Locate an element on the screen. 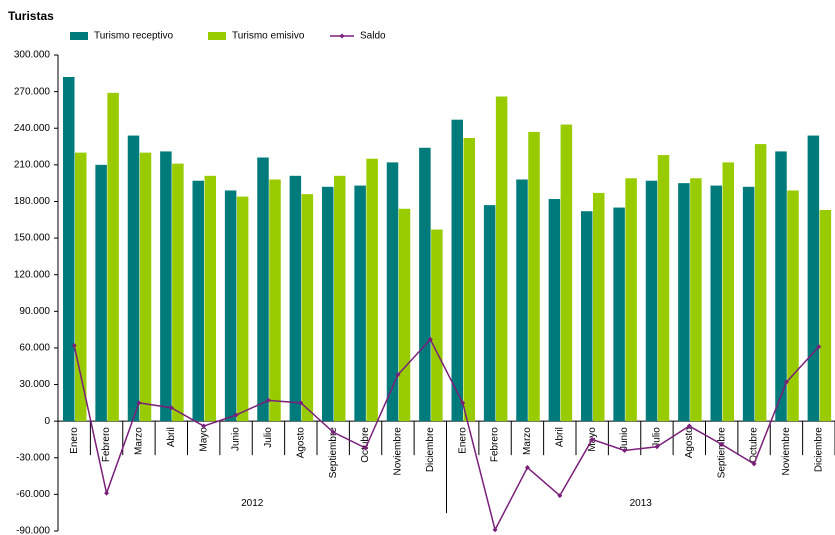  y-tick-label: 210.000 is located at coordinates (32, 164).